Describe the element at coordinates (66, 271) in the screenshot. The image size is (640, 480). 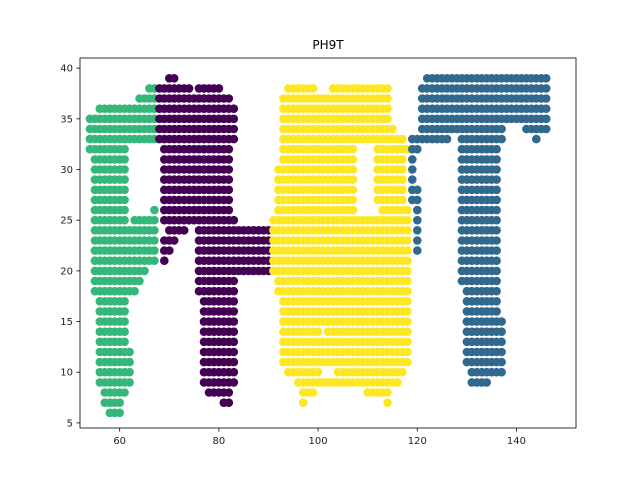
I see `y-tick-label: 20` at that location.